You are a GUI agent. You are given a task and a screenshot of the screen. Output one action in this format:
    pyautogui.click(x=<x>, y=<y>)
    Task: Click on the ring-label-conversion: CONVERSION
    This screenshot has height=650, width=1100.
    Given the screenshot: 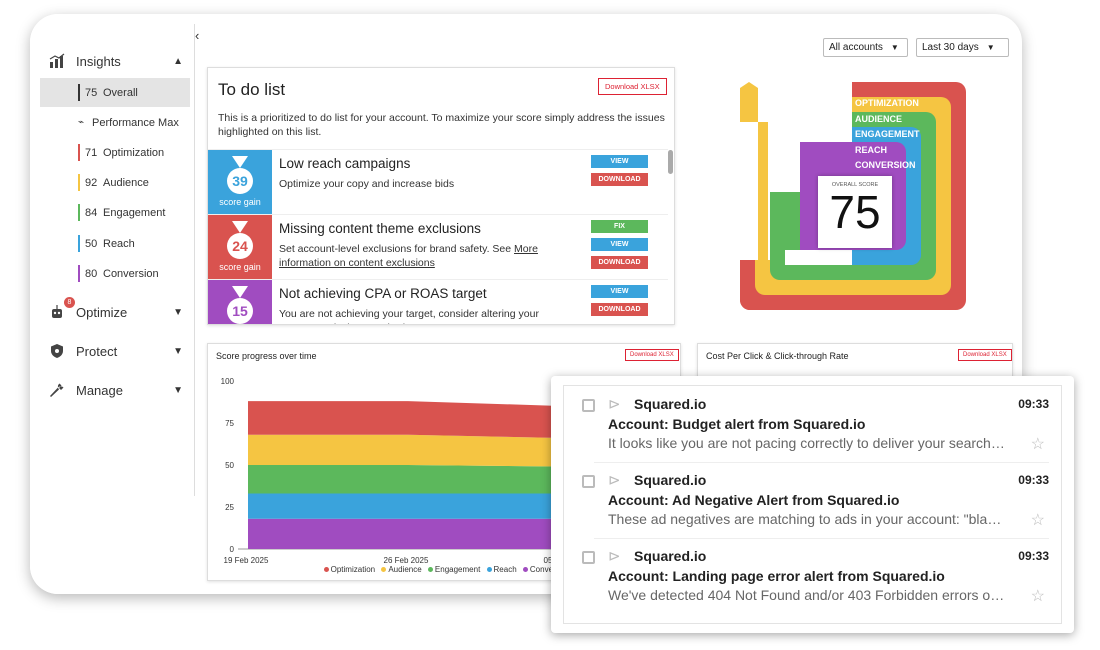 What is the action you would take?
    pyautogui.click(x=885, y=165)
    